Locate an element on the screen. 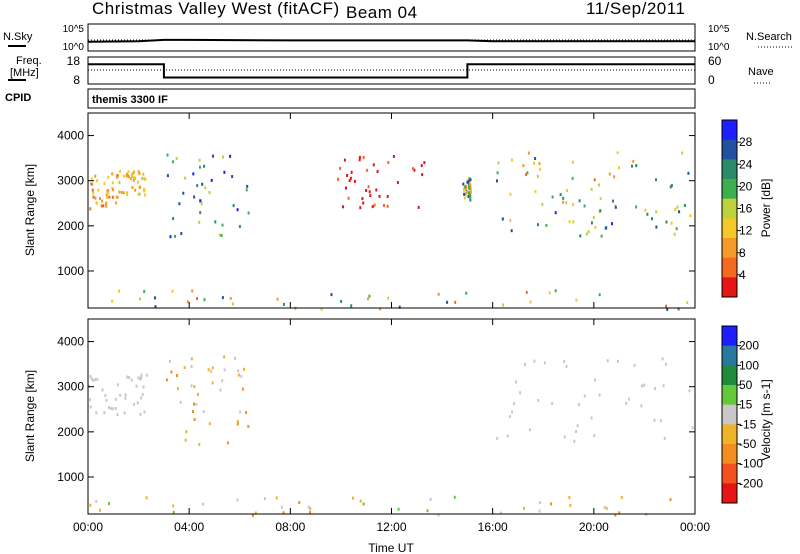 This screenshot has width=800, height=554. nsearch-tick-top: 10^5 is located at coordinates (719, 29).